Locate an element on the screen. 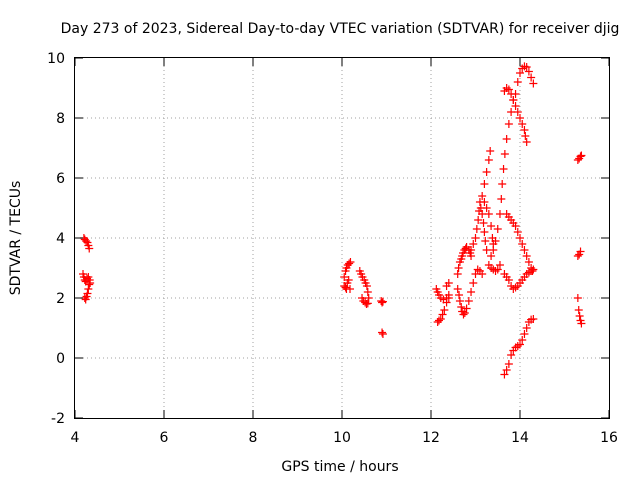 The image size is (640, 480). x-tick-label: 16 is located at coordinates (609, 438).